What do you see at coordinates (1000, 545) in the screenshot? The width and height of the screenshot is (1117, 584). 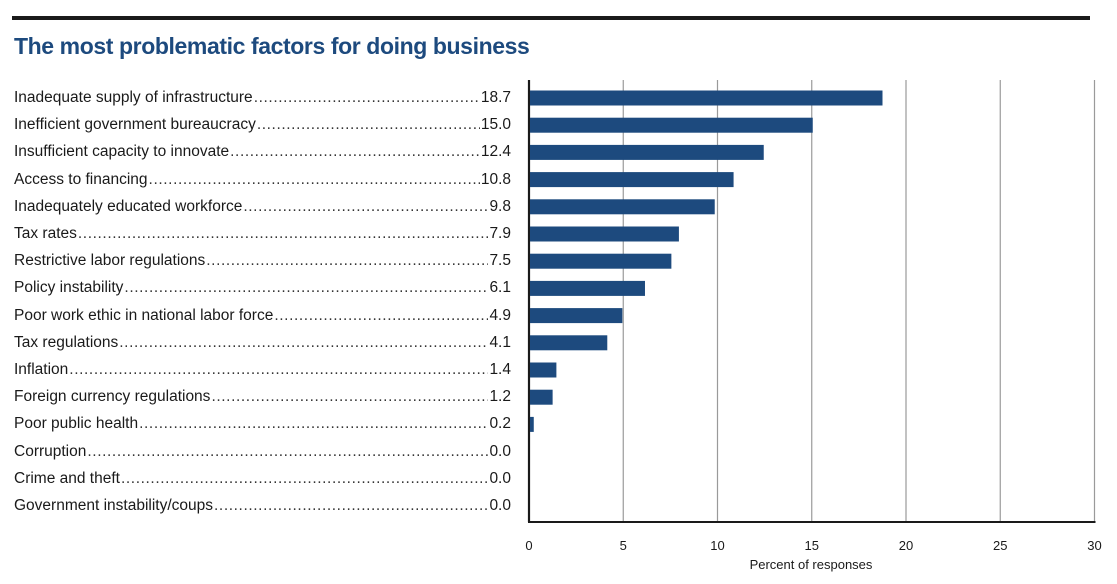 I see `x-tick-label: 25` at bounding box center [1000, 545].